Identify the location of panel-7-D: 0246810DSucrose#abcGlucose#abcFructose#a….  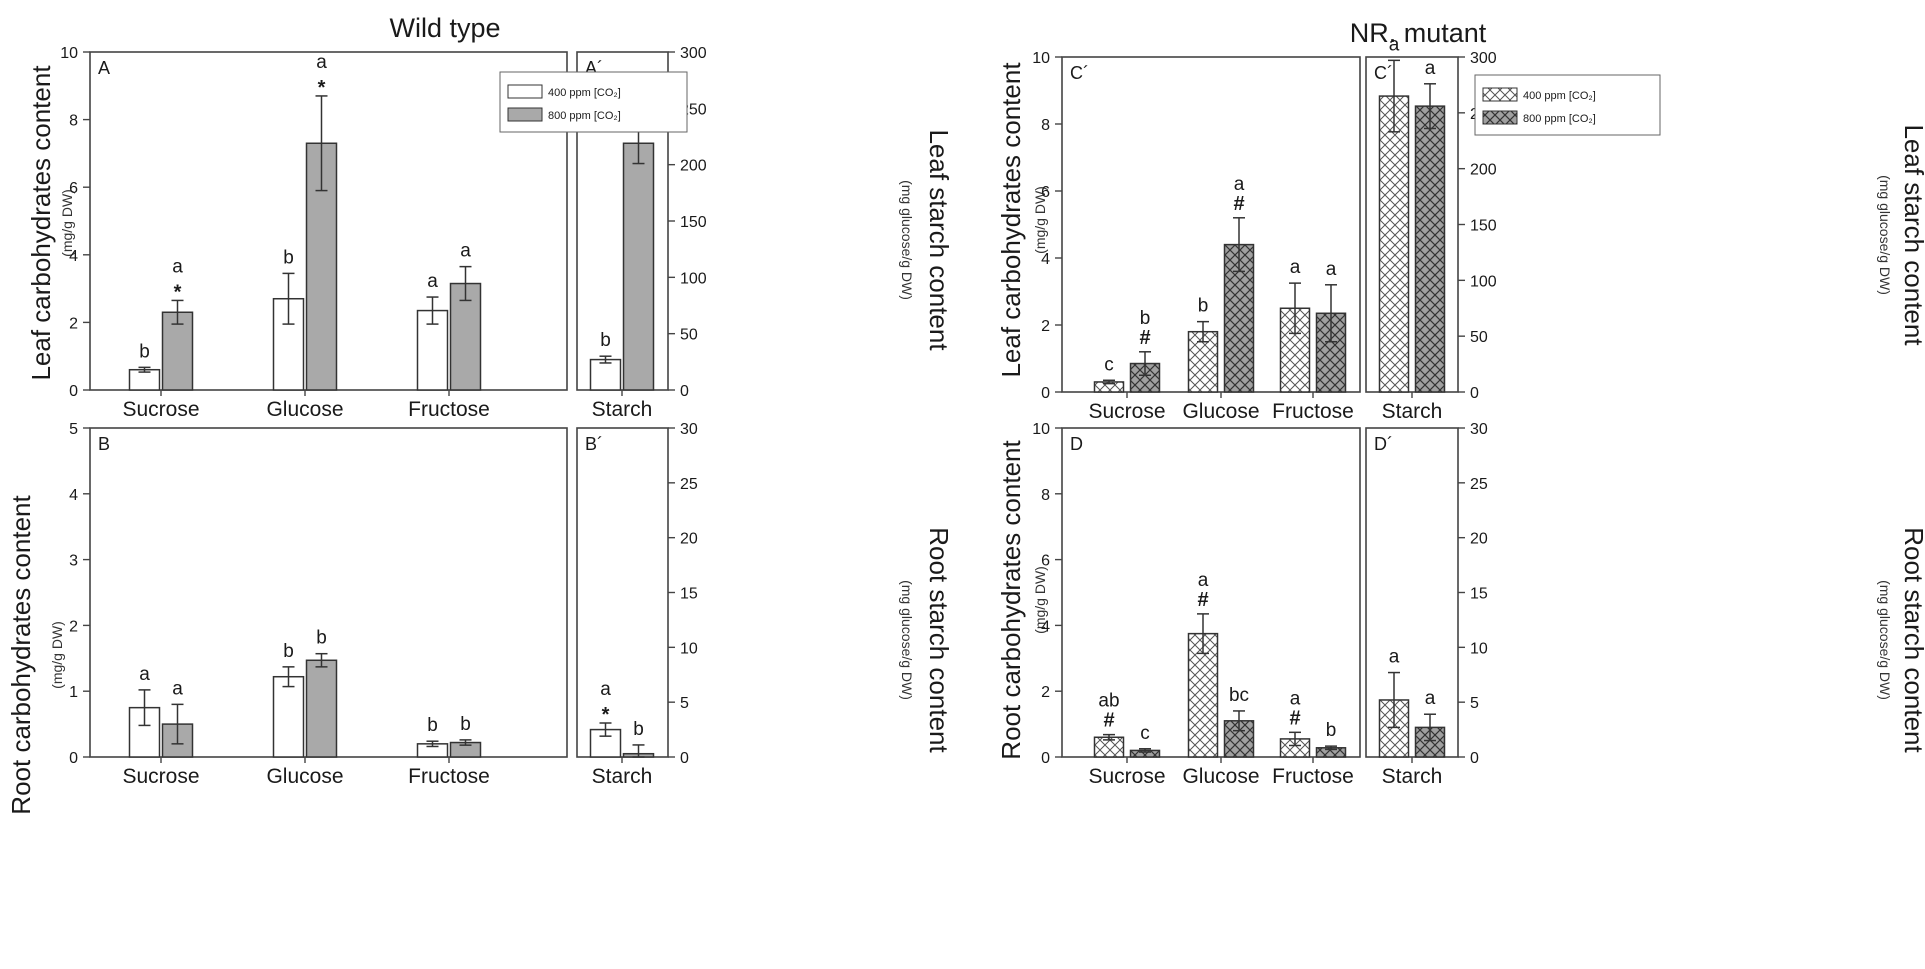
(1196, 604).